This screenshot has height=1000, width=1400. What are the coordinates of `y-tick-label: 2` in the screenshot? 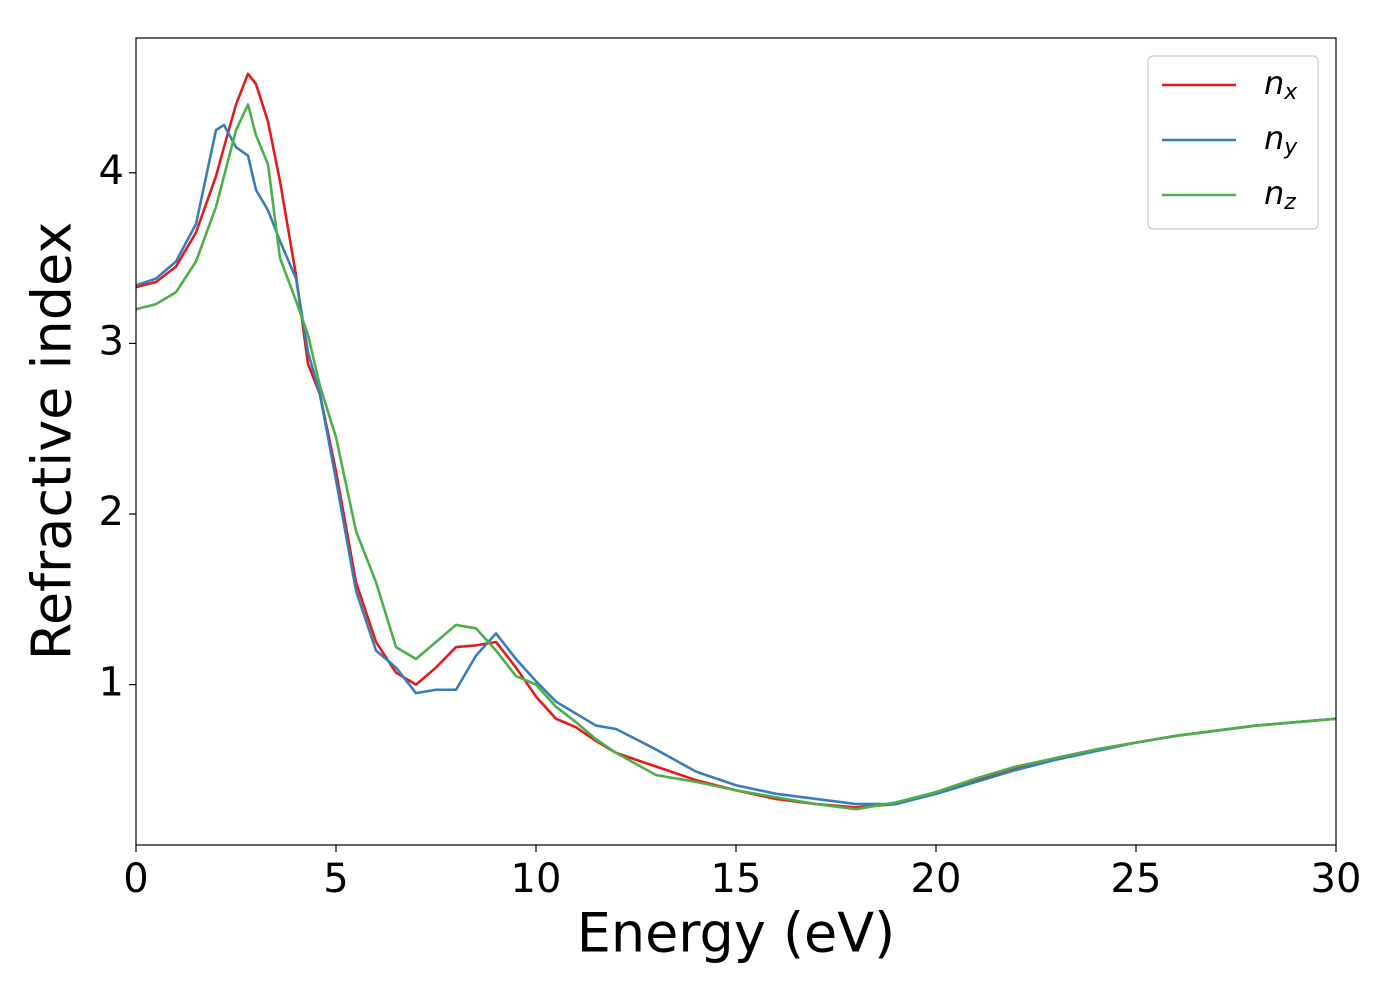 It's located at (111, 512).